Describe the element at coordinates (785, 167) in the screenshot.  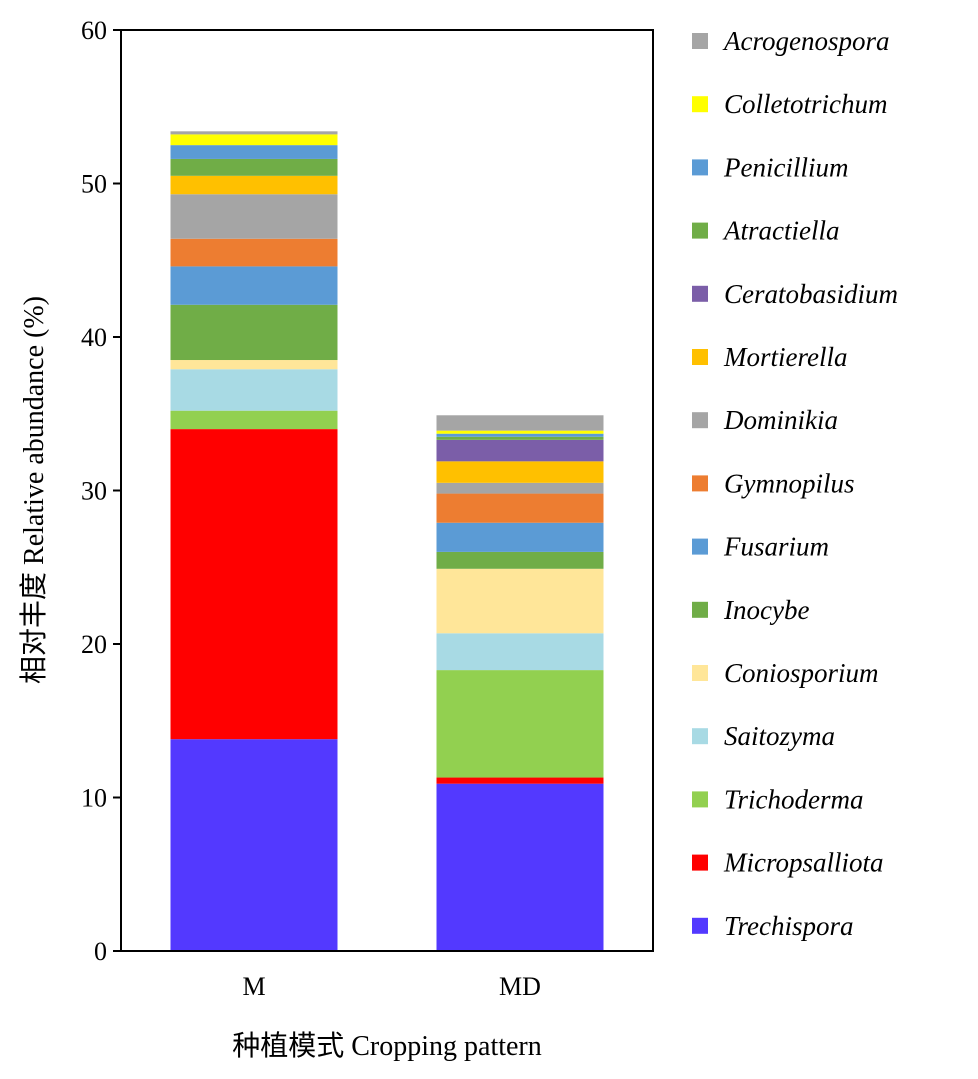
I see `legend-label-penicillium: Penicillium` at that location.